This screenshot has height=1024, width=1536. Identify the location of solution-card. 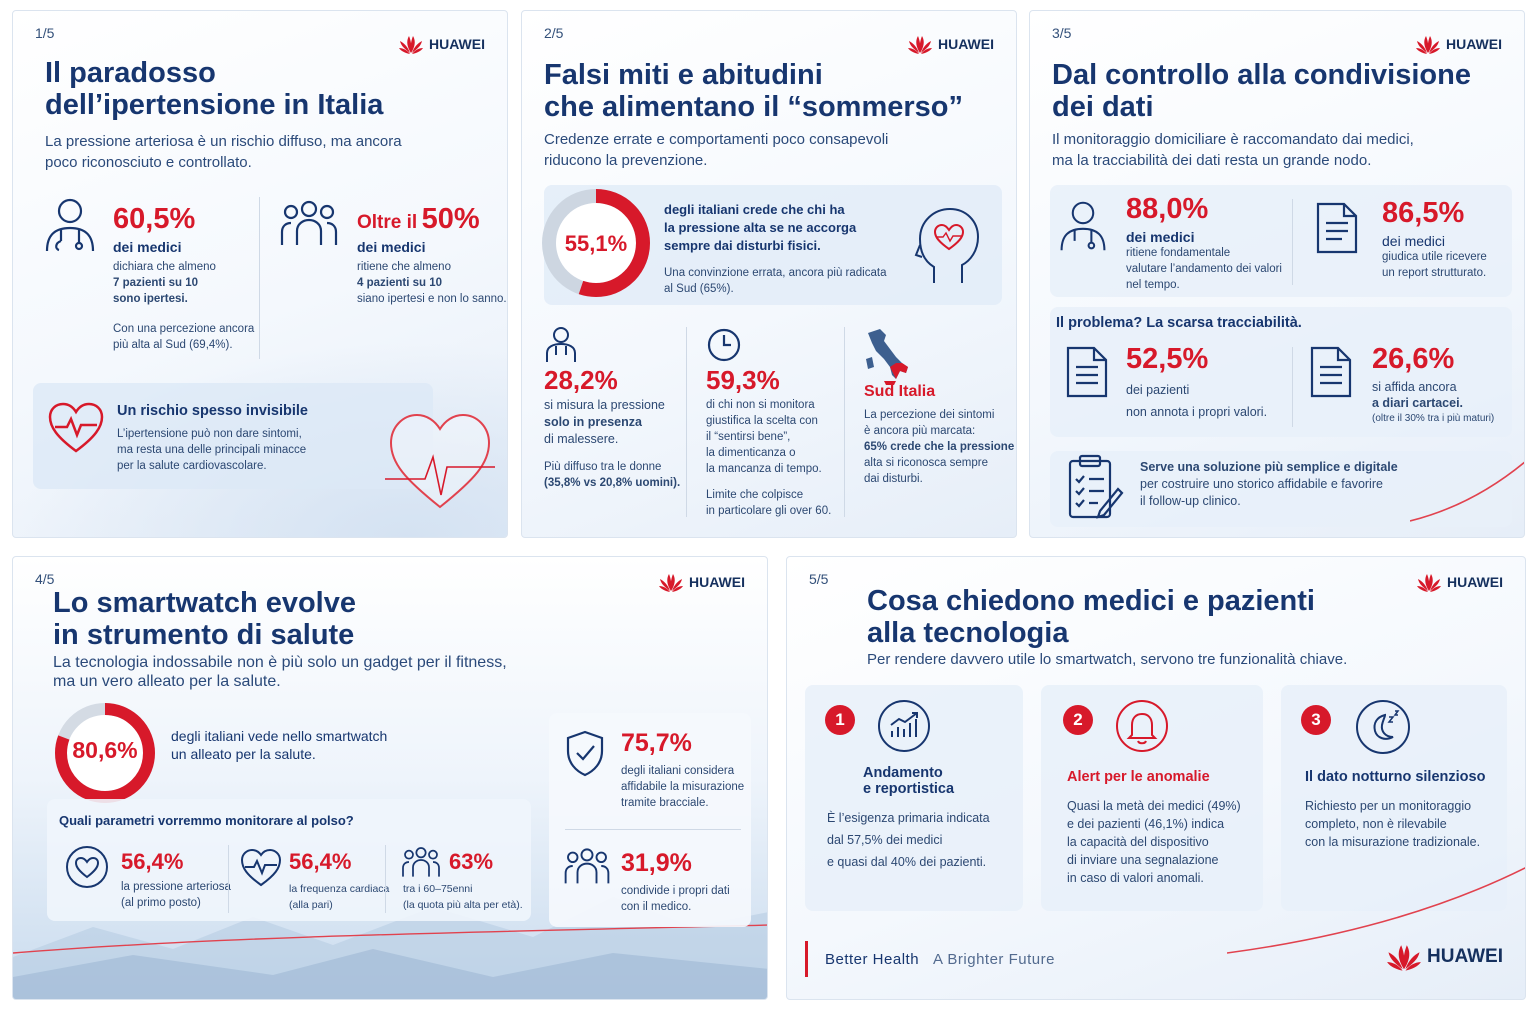
(1281, 489).